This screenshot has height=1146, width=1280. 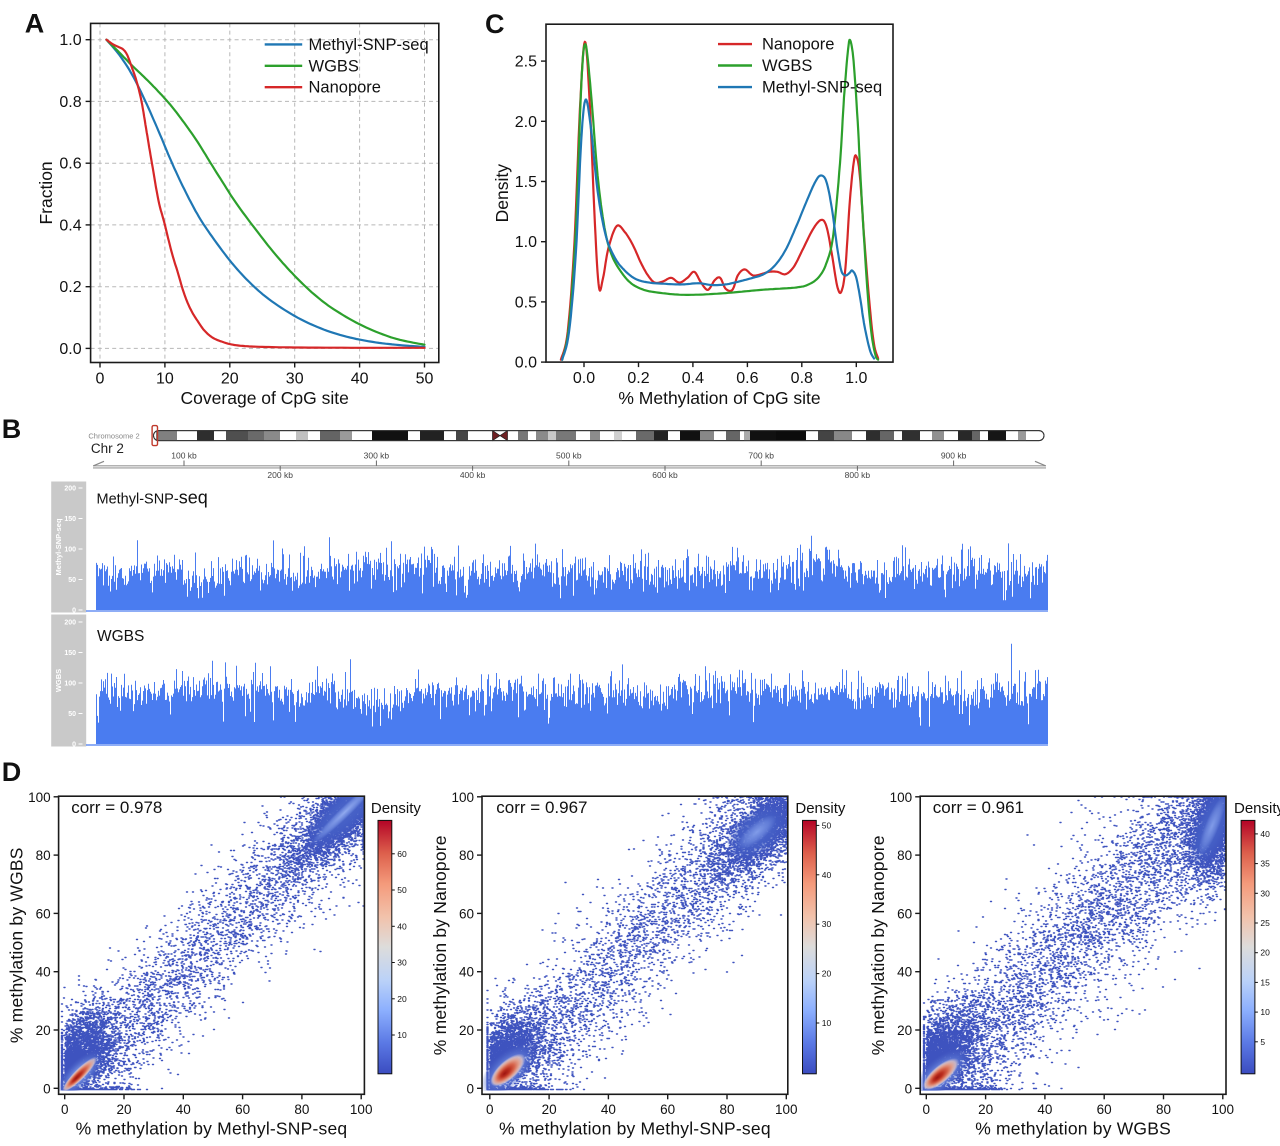 What do you see at coordinates (265, 398) in the screenshot?
I see `svg-text: Coverage of CpG site` at bounding box center [265, 398].